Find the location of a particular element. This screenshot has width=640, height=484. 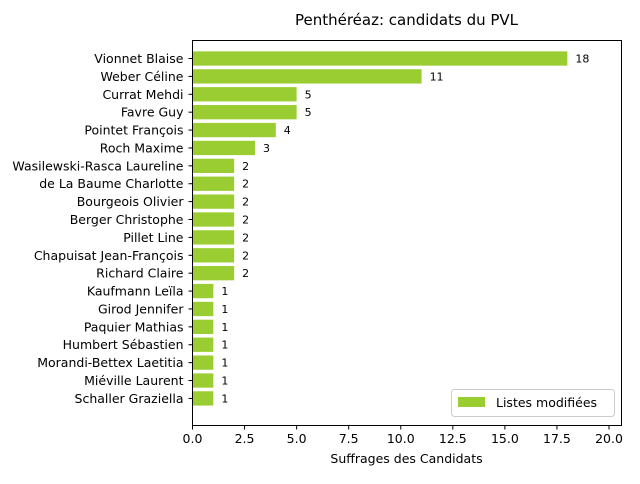

x-tick-label: 20.0 is located at coordinates (609, 438).